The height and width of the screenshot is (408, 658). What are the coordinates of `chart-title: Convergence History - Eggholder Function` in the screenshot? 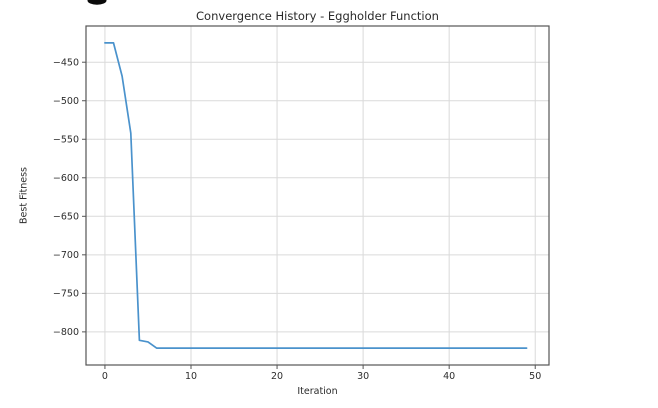 It's located at (317, 16).